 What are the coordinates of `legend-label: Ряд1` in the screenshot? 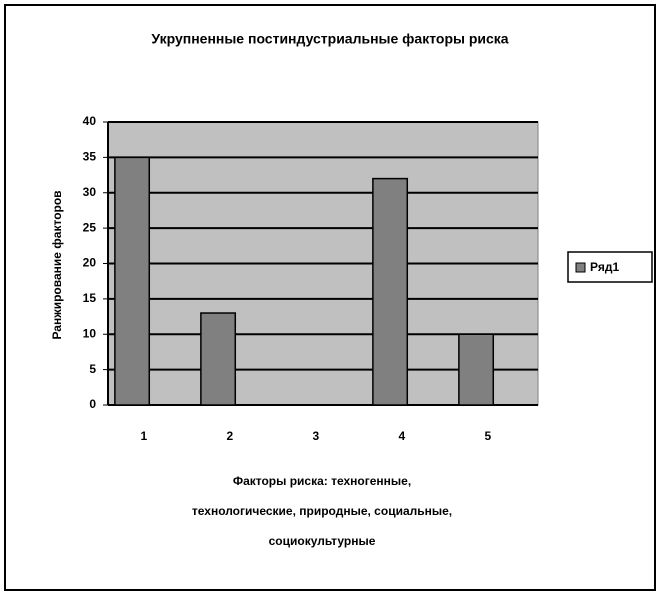 It's located at (604, 267).